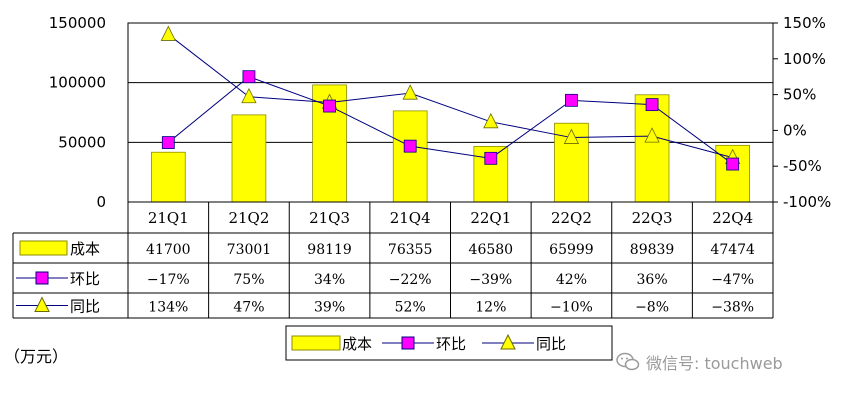 The height and width of the screenshot is (400, 853). I want to click on table-cell: 65999, so click(571, 250).